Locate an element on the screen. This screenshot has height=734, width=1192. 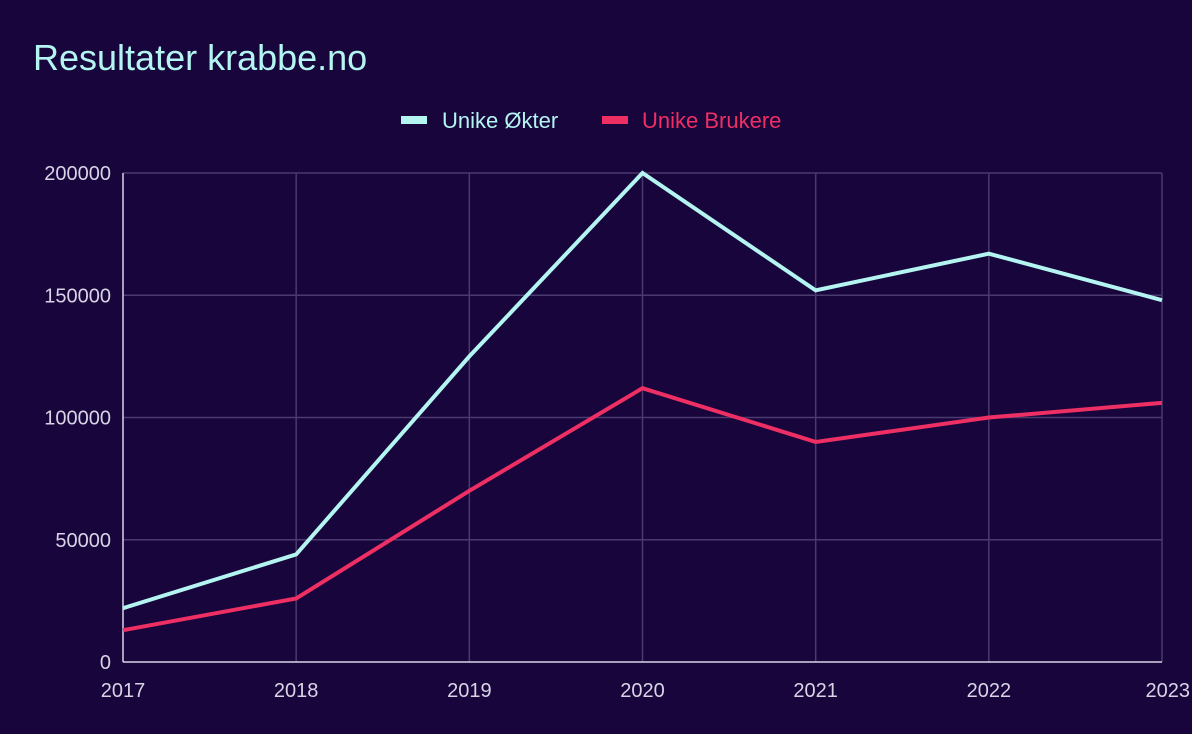
y-tick-label: 50000 is located at coordinates (83, 541).